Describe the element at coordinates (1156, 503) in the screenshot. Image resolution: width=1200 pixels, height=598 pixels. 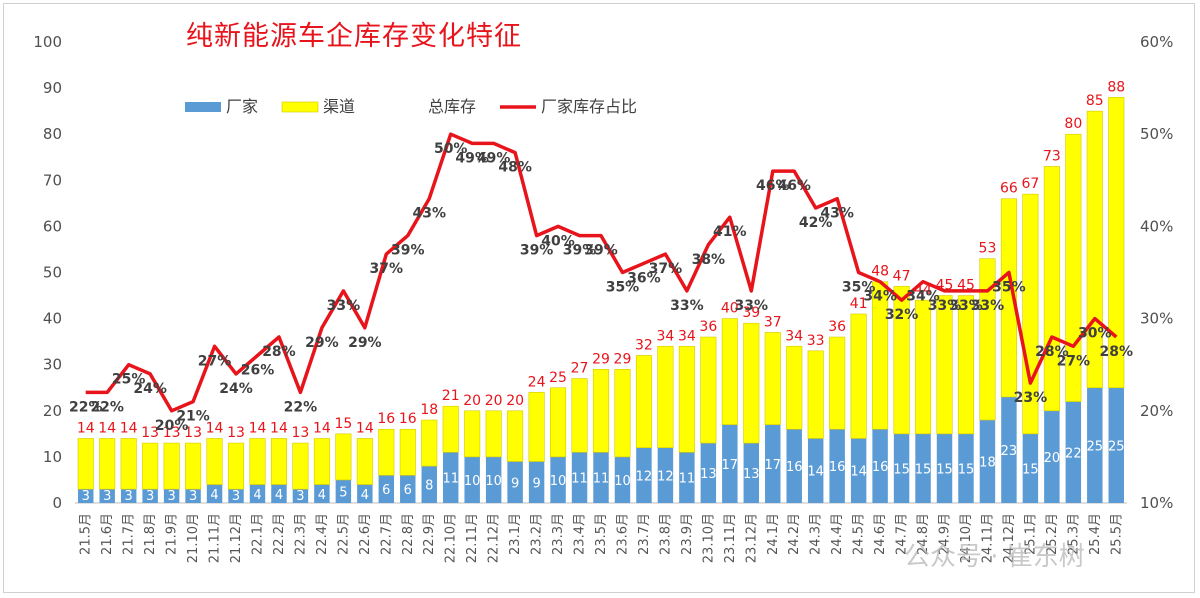
I see `right-axis-tick: 10%` at that location.